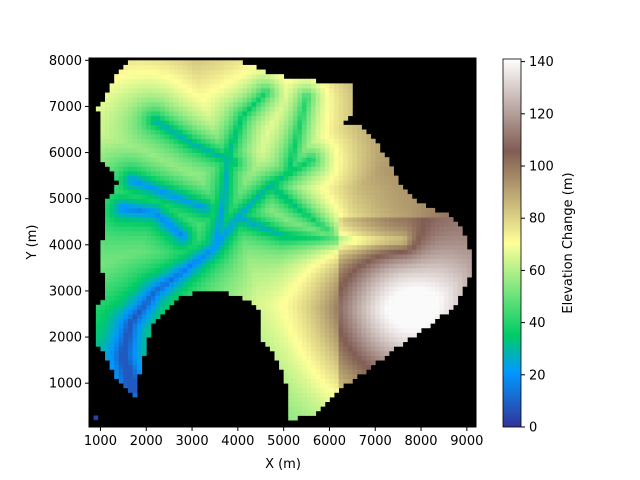  I want to click on colorbar-axis: 0 20 40 60 80 100 120 140, so click(537, 245).